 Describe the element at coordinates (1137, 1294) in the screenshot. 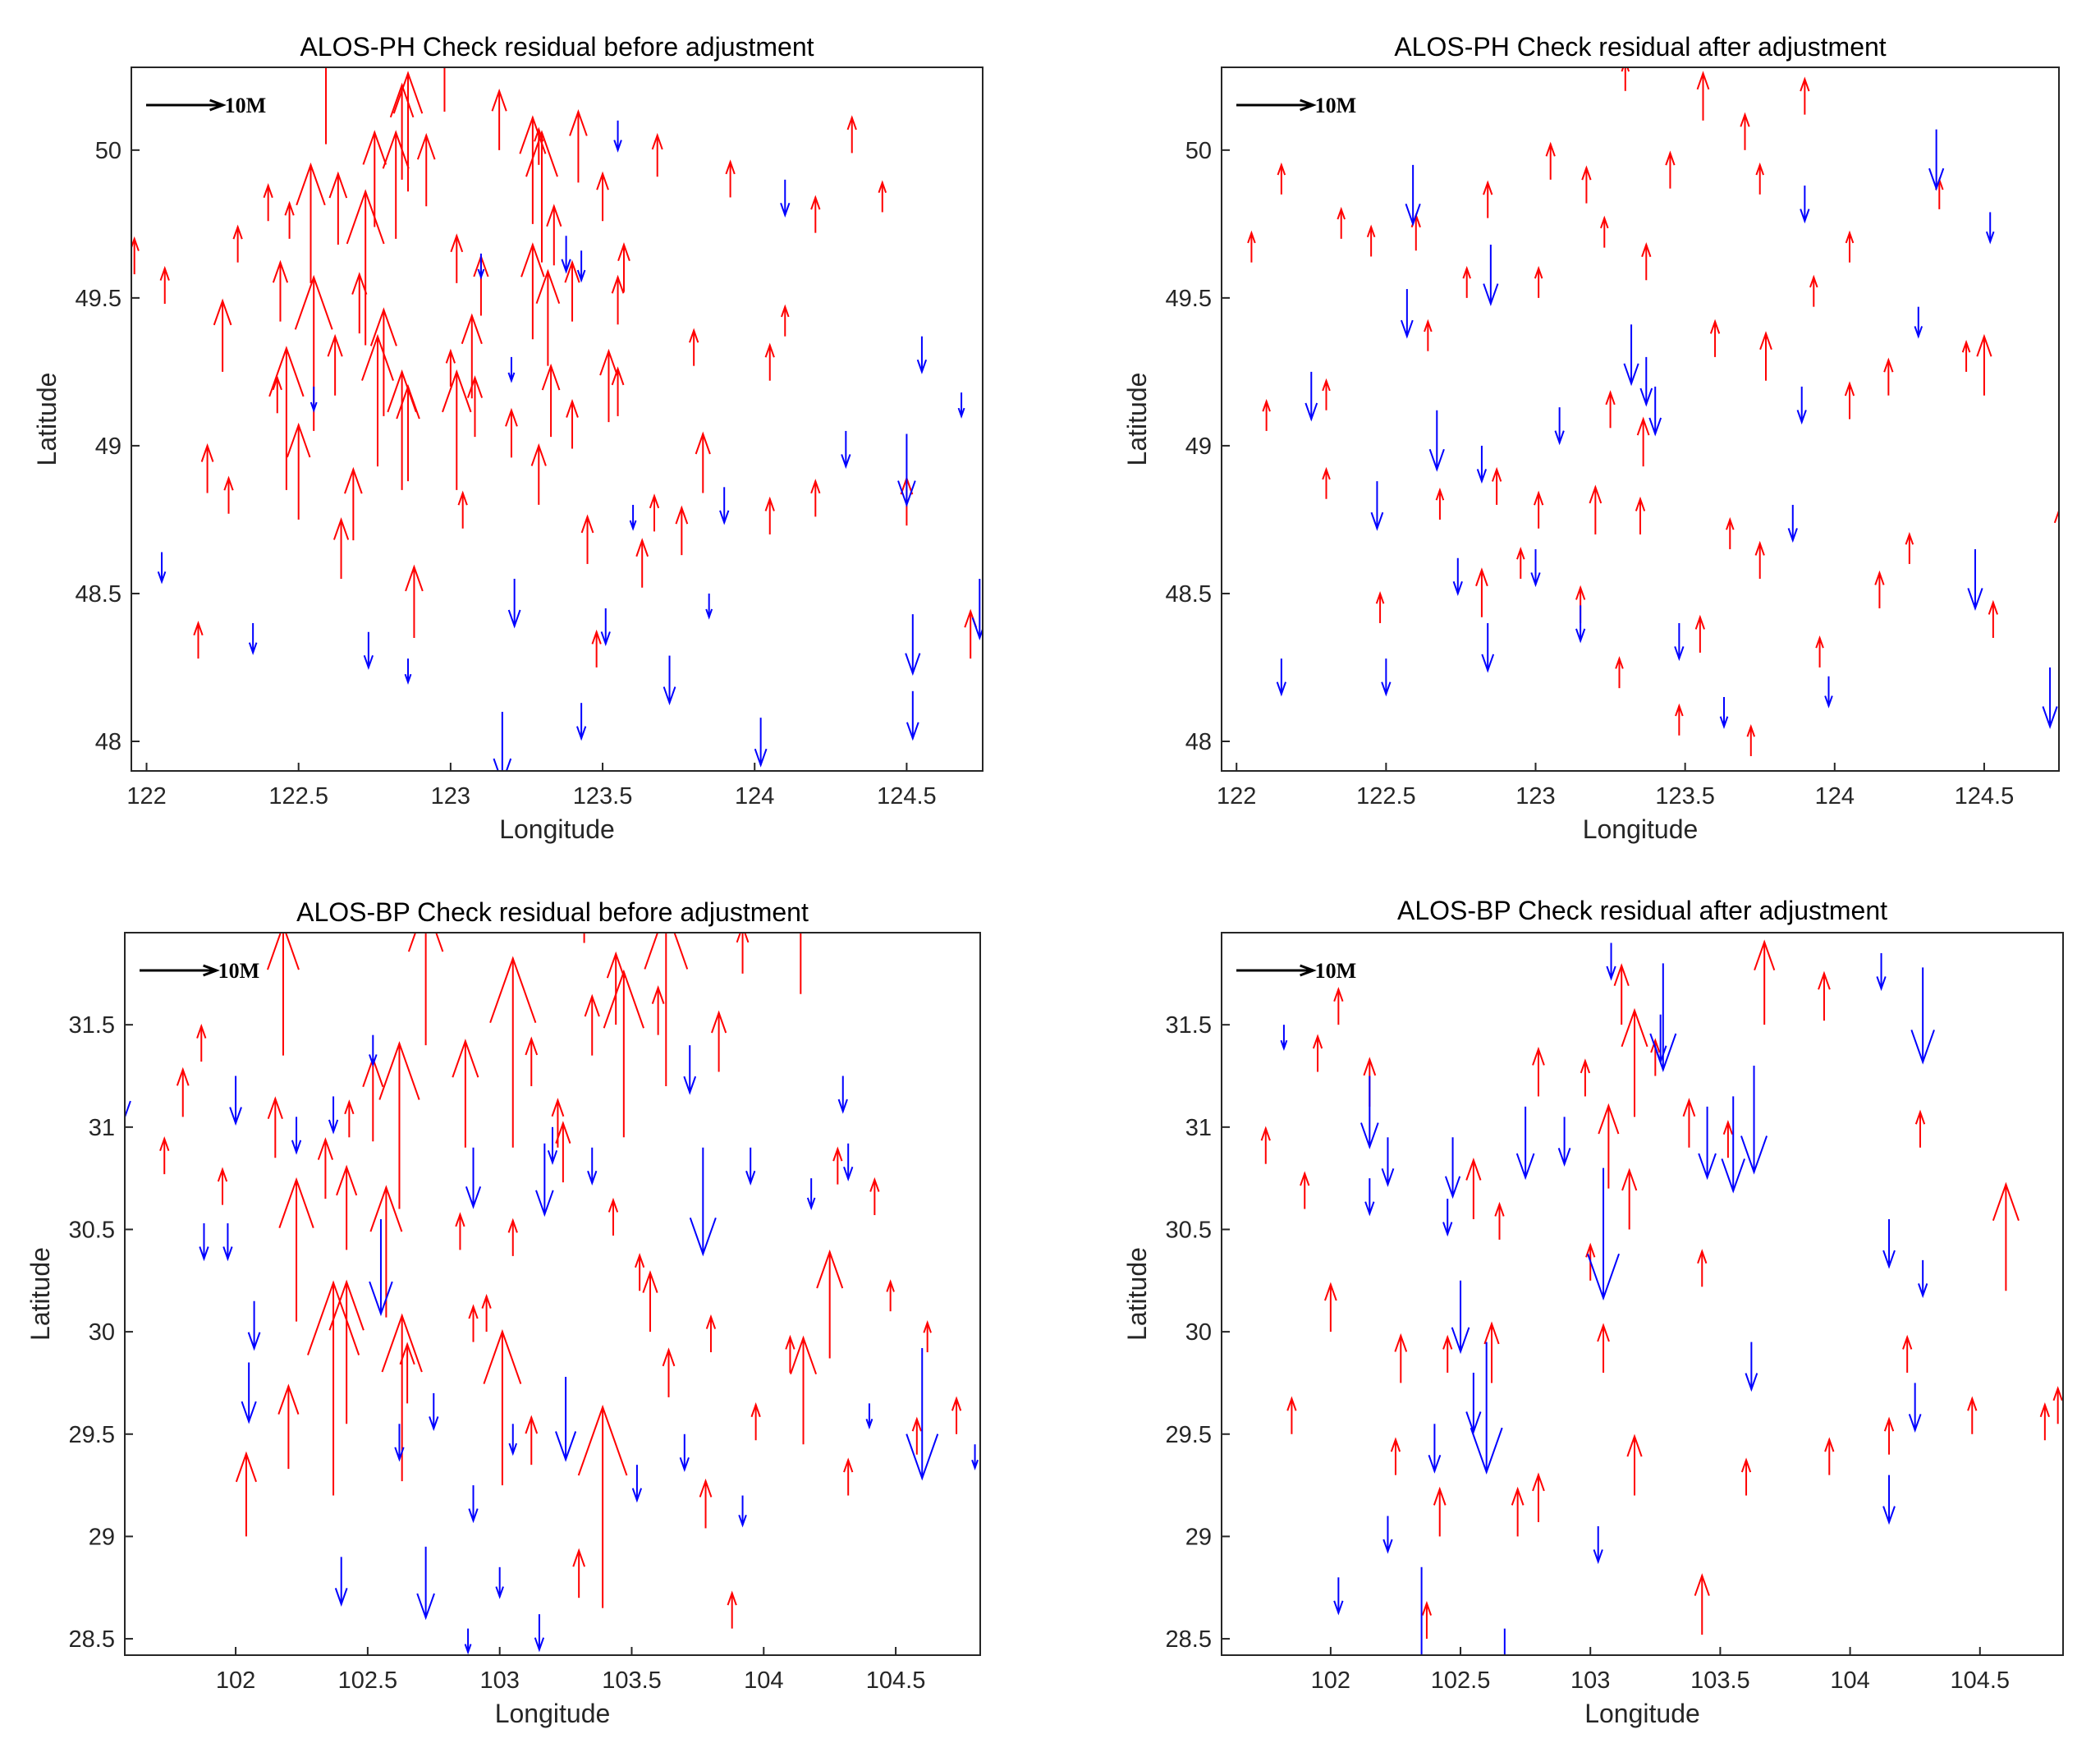

I see `y-axis-label: Latitude` at that location.